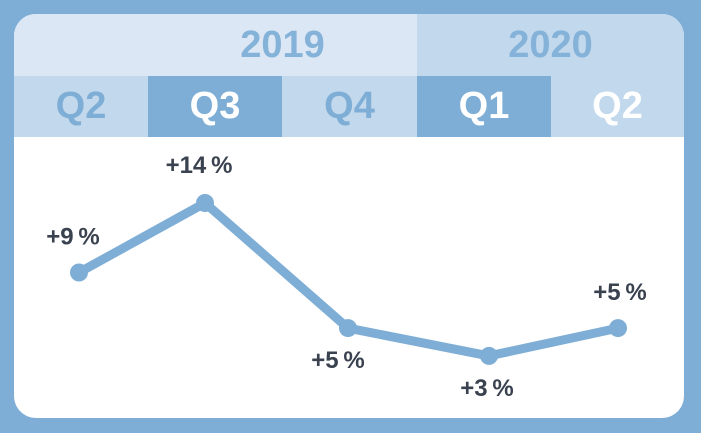 This screenshot has width=701, height=433. Describe the element at coordinates (215, 106) in the screenshot. I see `quarter-label: Q3` at that location.